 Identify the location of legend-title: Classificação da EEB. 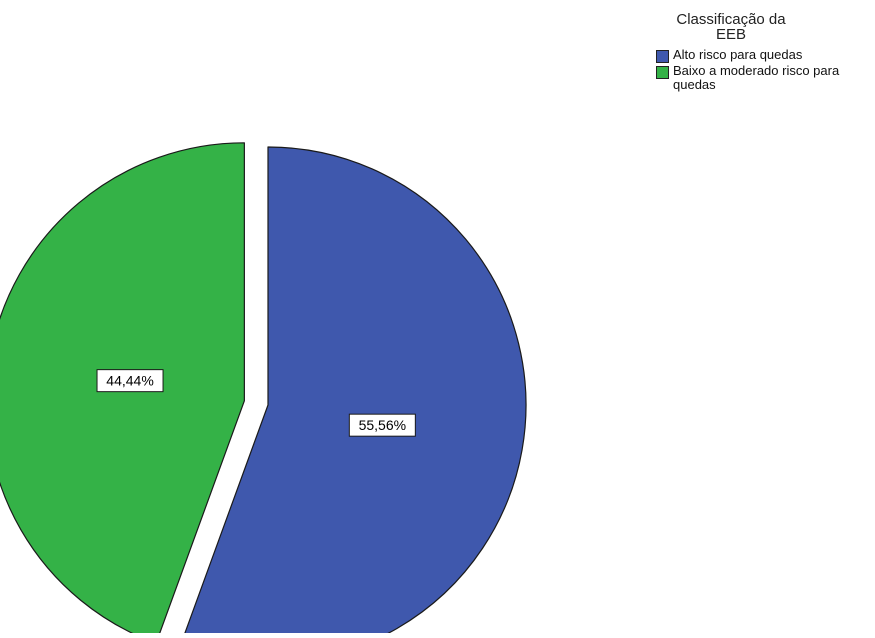
(731, 27).